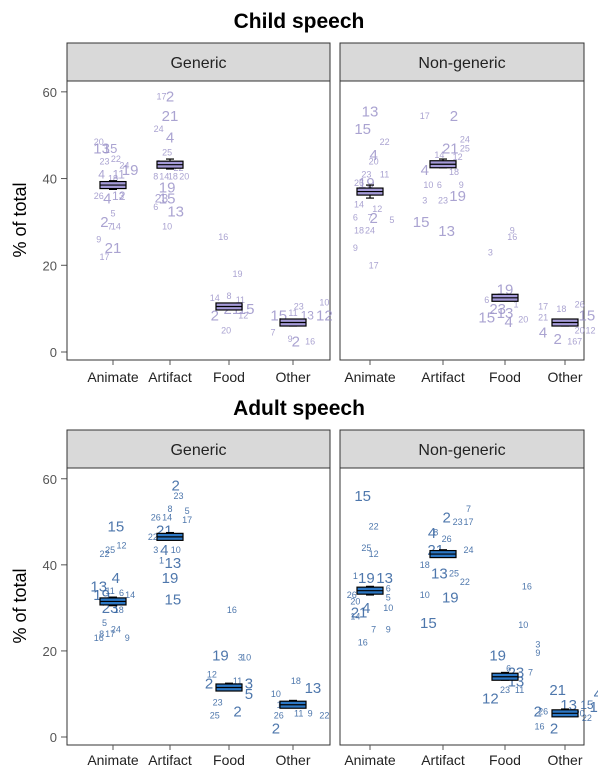 This screenshot has width=598, height=769. I want to click on y-axis-label: % of total, so click(20, 605).